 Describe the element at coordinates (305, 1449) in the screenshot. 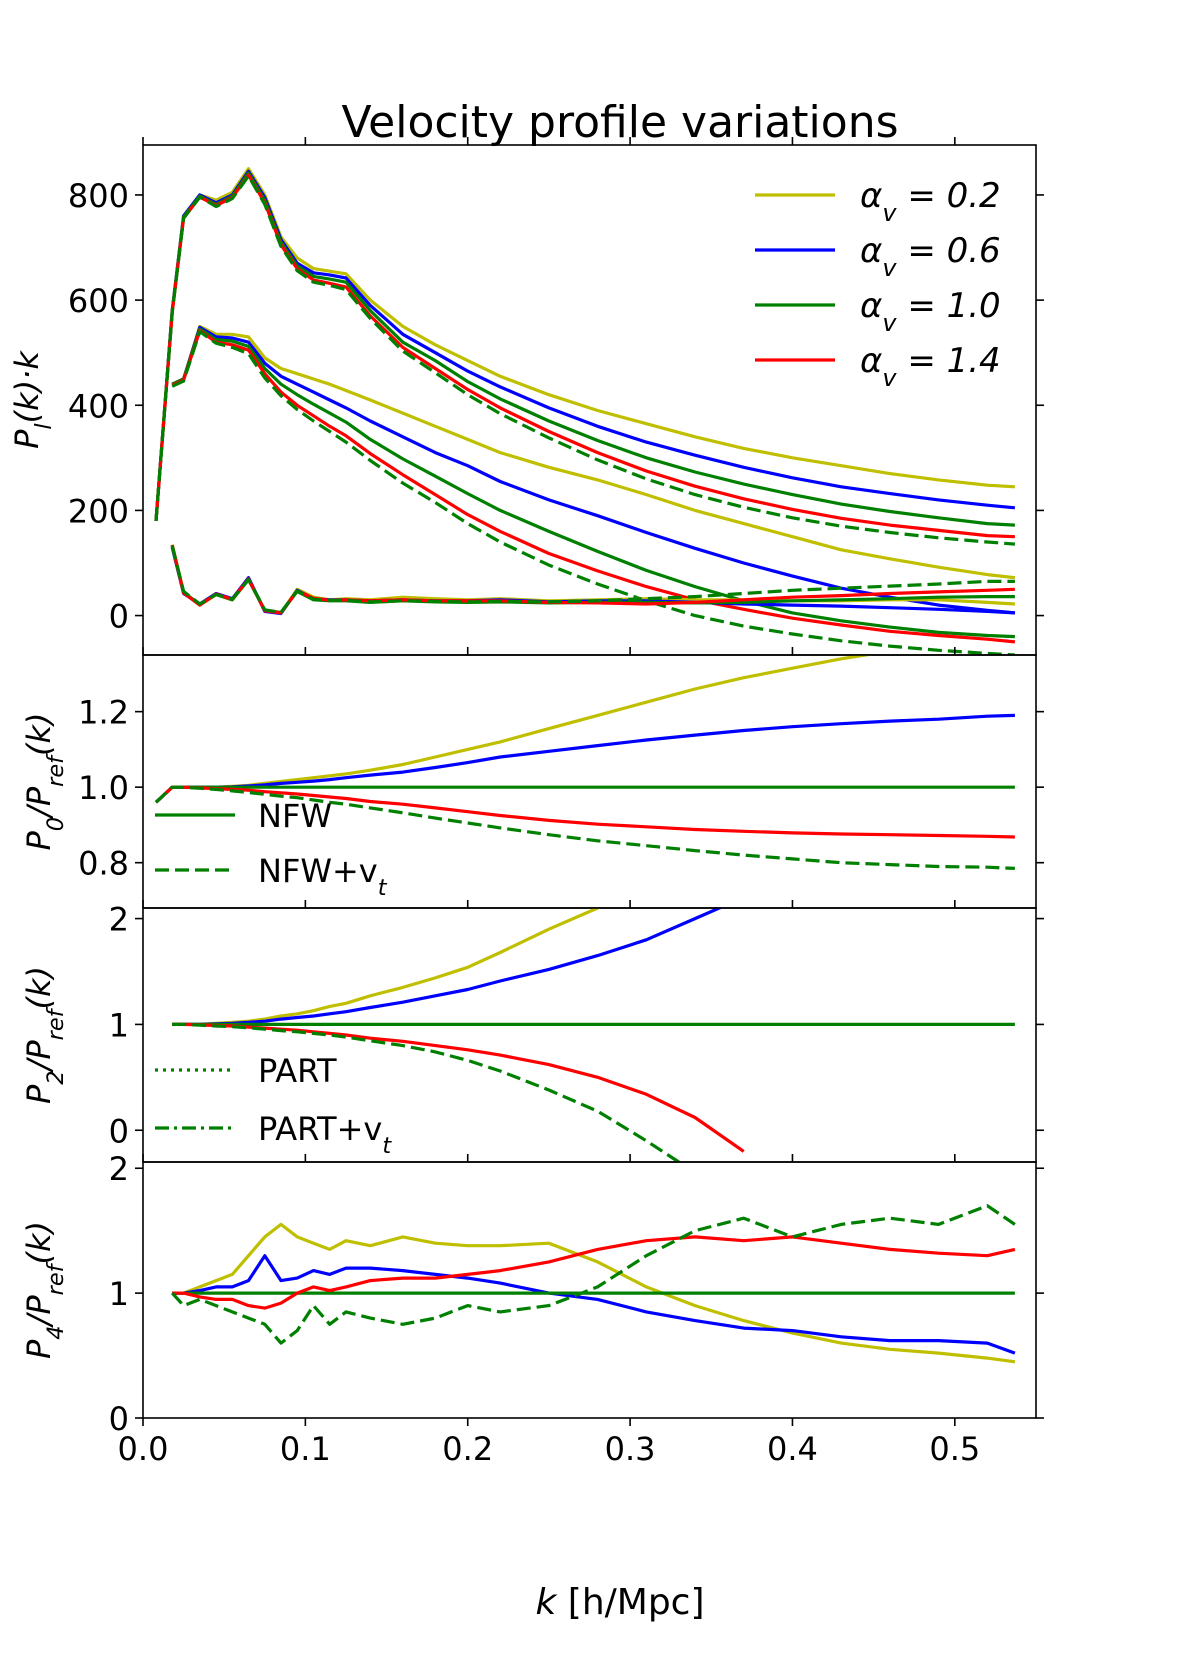

I see `x-tick-label: 0.1` at that location.